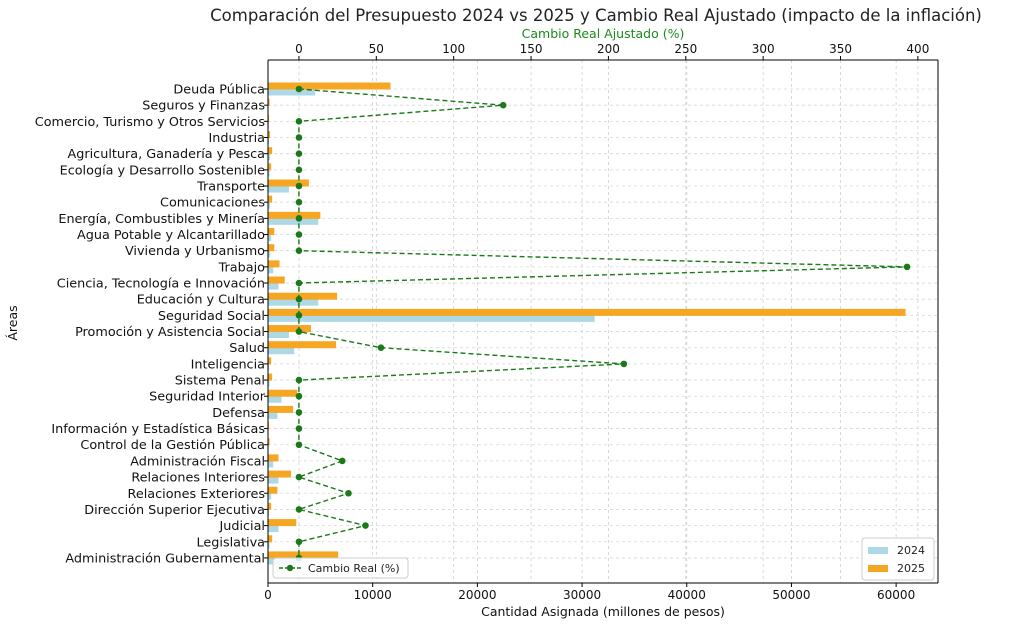 This screenshot has width=1024, height=627. Describe the element at coordinates (299, 49) in the screenshot. I see `x2-tick-label: 0` at that location.